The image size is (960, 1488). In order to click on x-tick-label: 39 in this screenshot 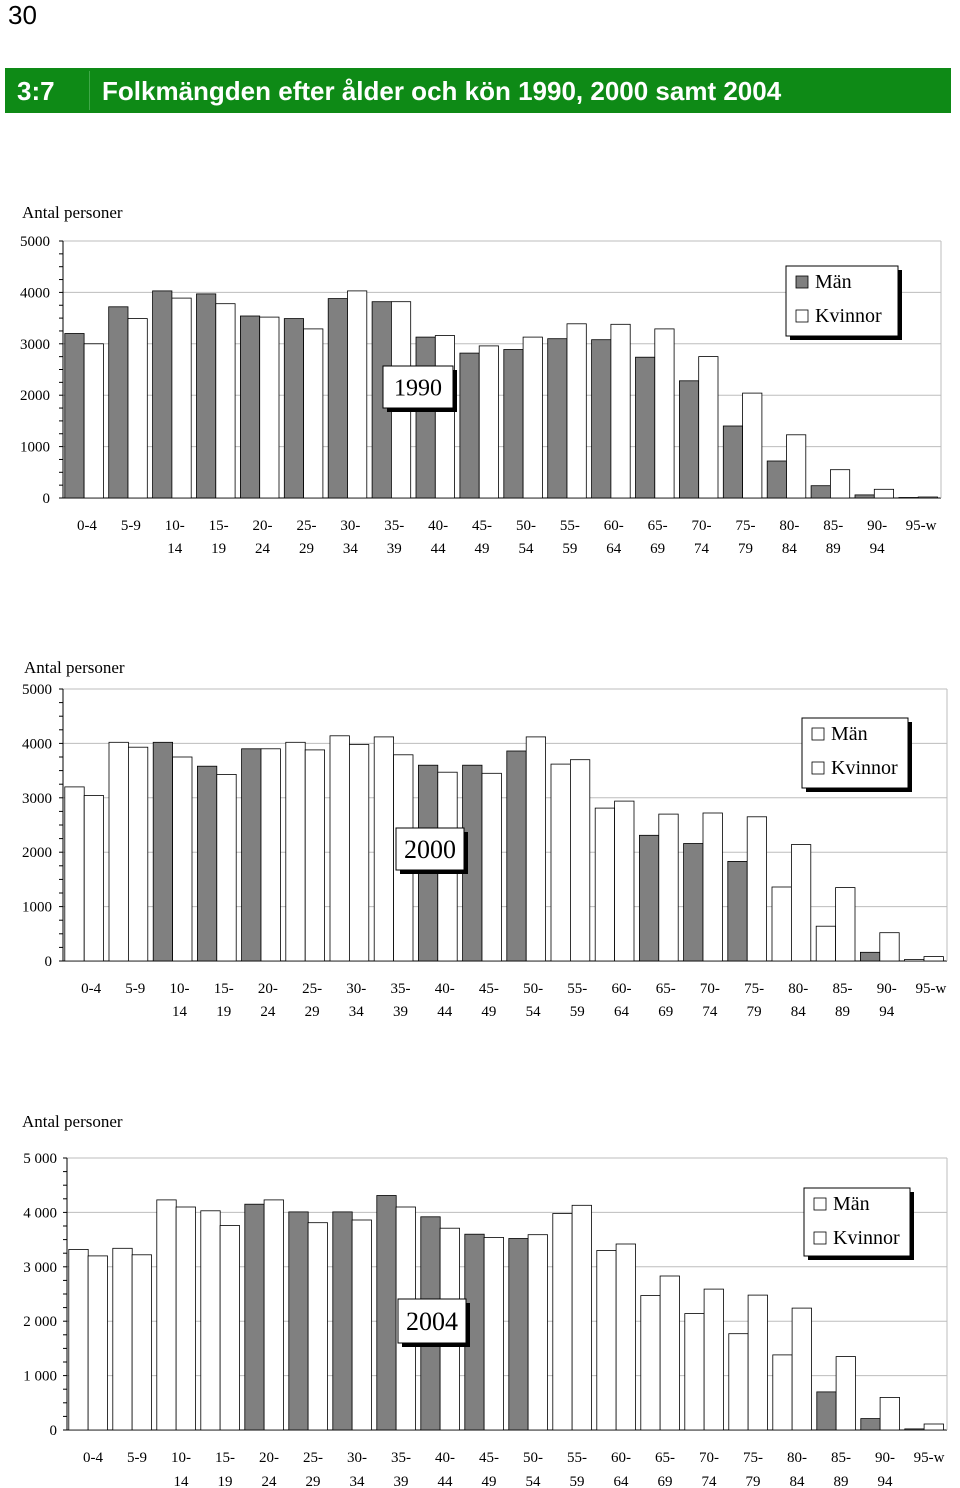, I will do `click(394, 549)`.